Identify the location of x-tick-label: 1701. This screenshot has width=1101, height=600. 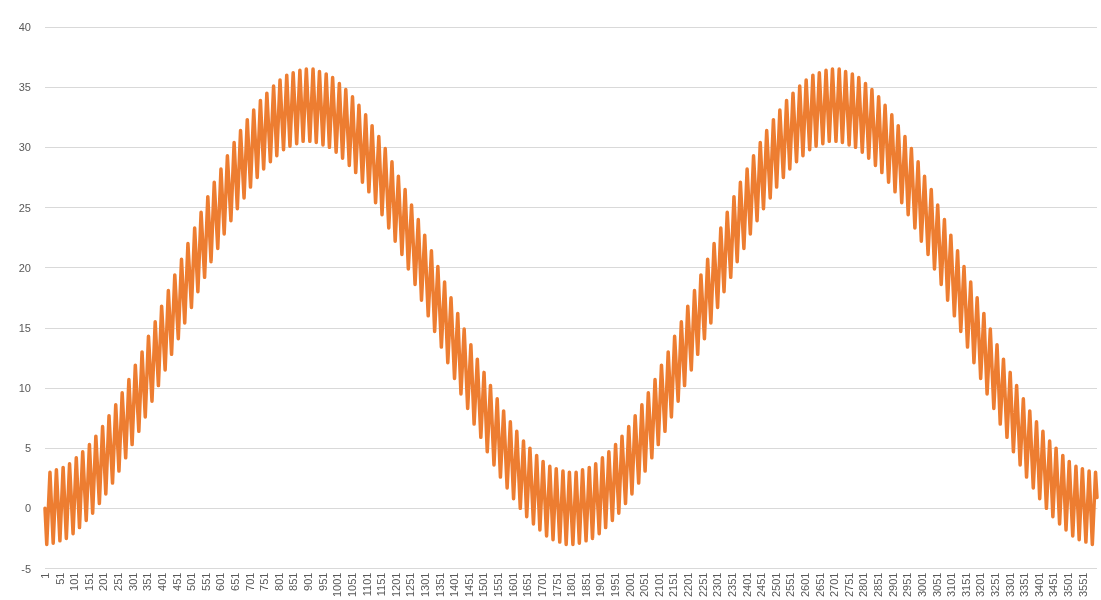
(541, 585).